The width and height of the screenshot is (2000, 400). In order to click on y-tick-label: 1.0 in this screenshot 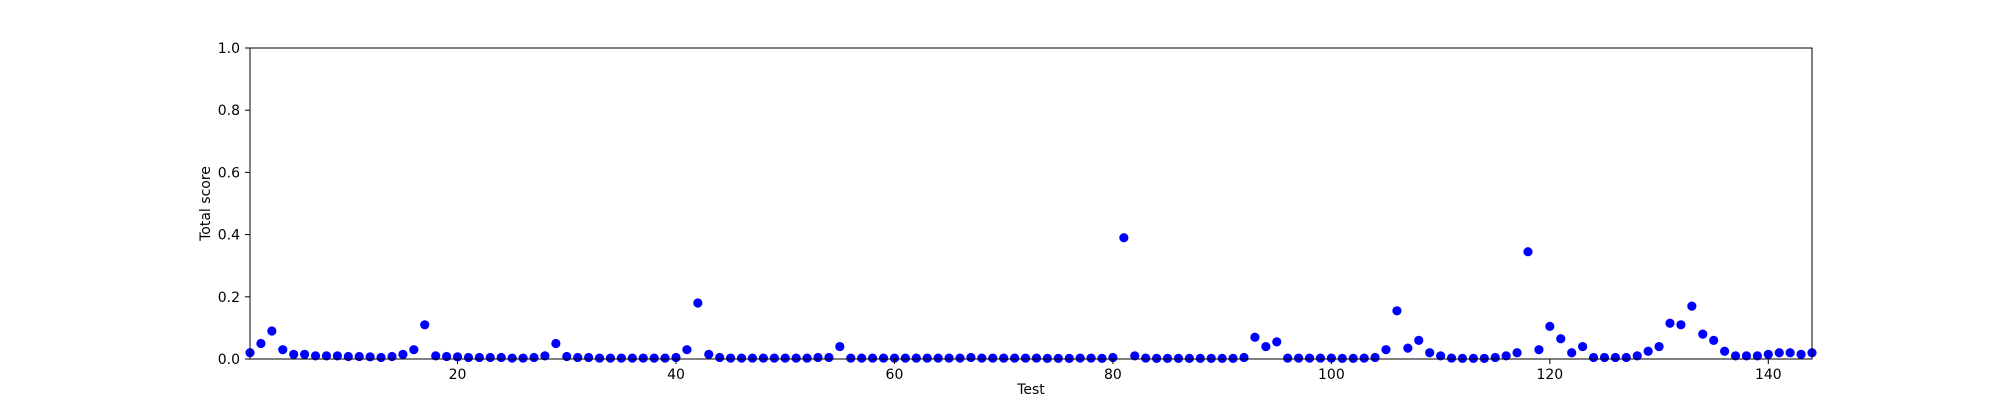, I will do `click(229, 49)`.